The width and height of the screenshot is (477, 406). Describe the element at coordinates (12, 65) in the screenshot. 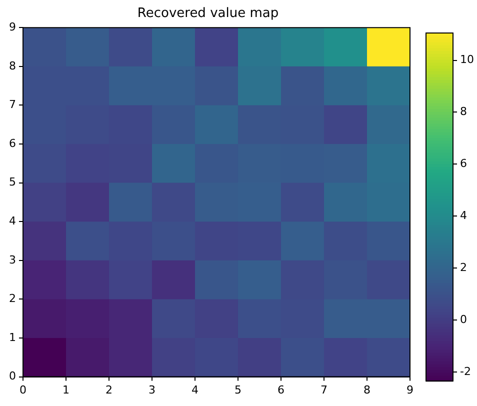

I see `y-tick-label: 8` at that location.